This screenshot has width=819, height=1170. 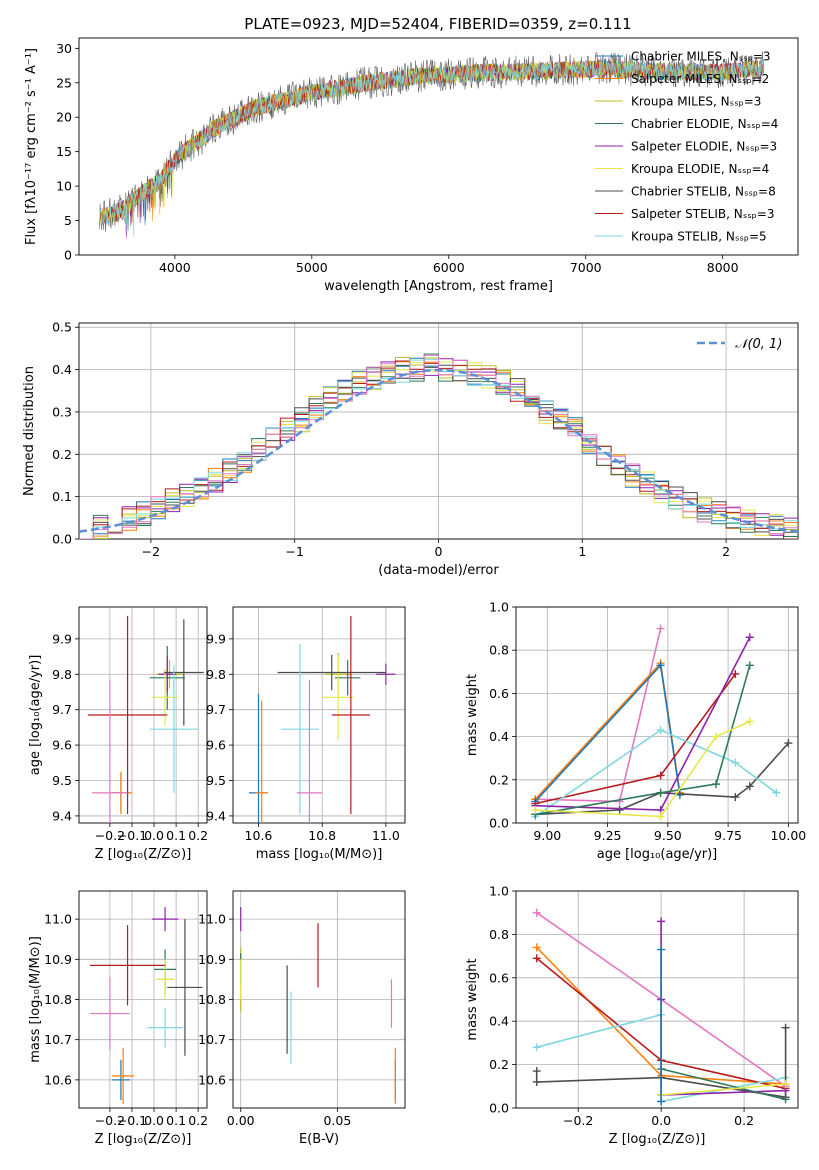 What do you see at coordinates (62, 369) in the screenshot?
I see `y-tick-label: 0.4` at bounding box center [62, 369].